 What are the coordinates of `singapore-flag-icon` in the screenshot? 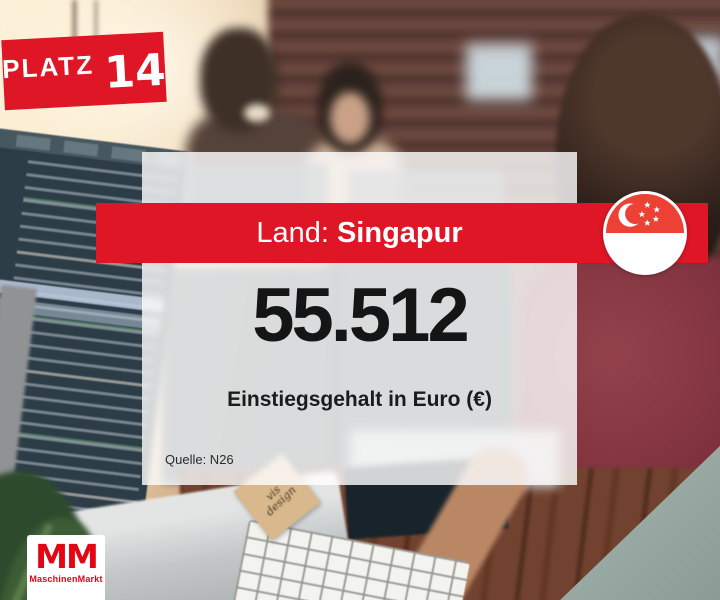 It's located at (645, 233).